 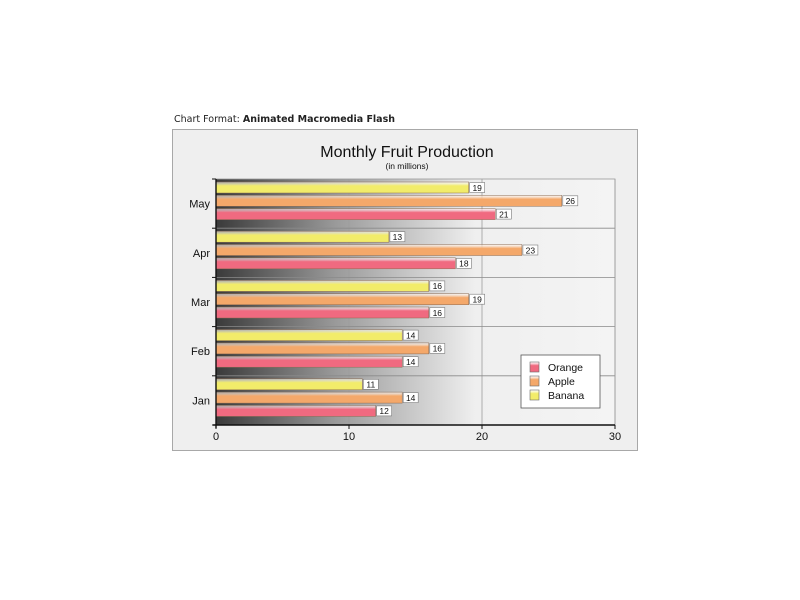 What do you see at coordinates (534, 367) in the screenshot?
I see `legend-swatch-orange` at bounding box center [534, 367].